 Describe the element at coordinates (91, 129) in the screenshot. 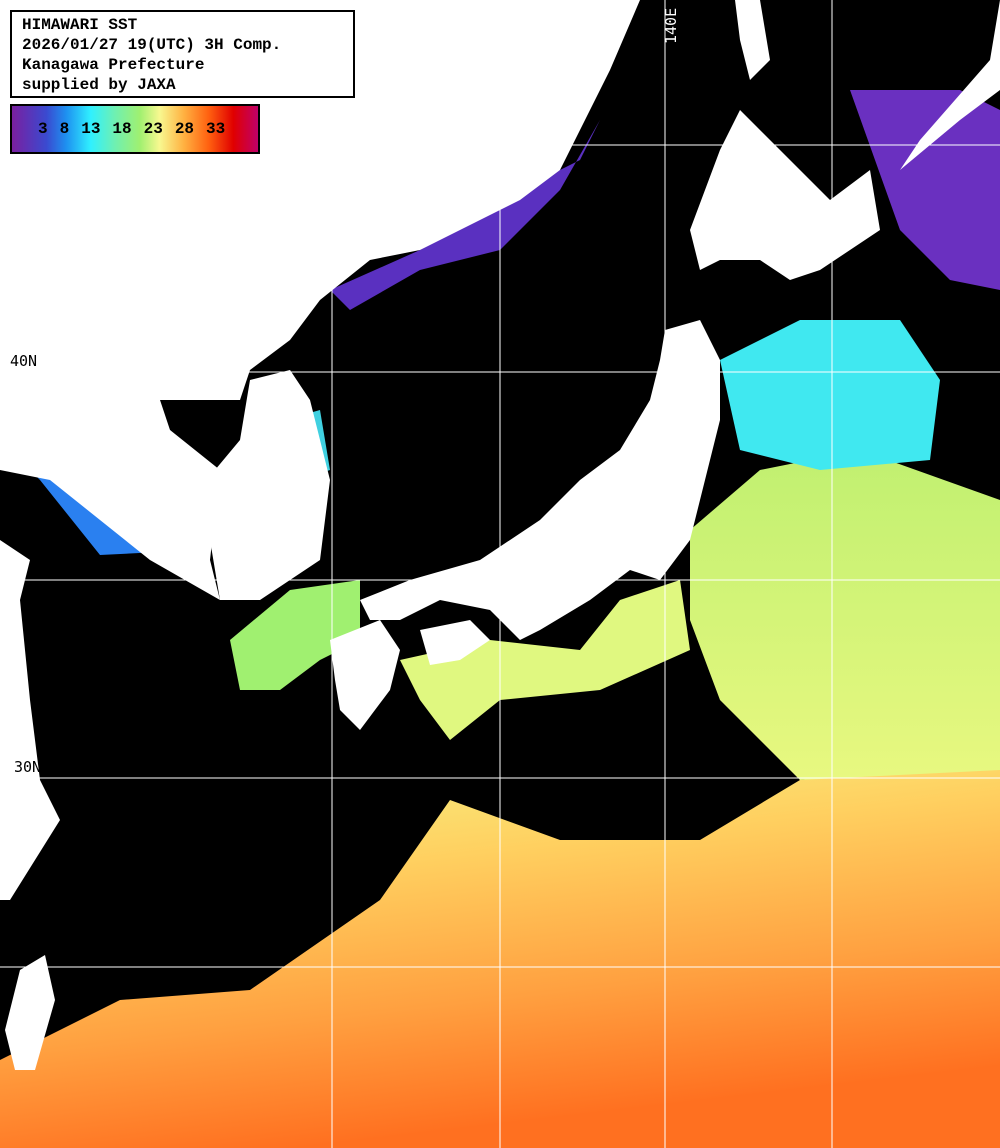

I see `colorbar-tick: 13` at that location.